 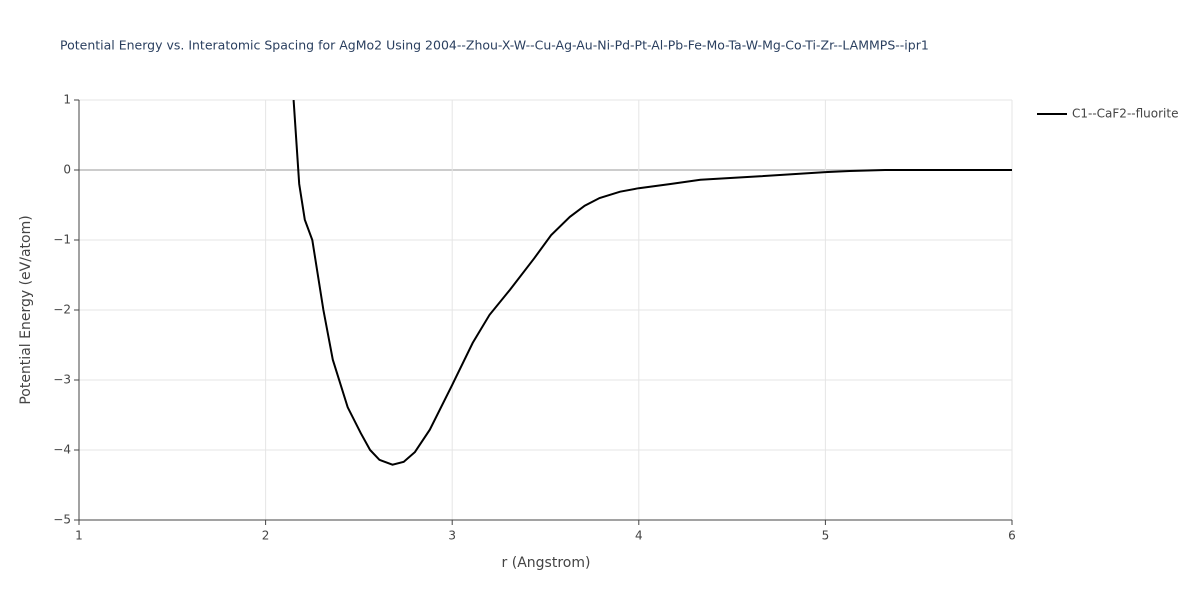 What do you see at coordinates (266, 536) in the screenshot?
I see `x-tick-label: 2` at bounding box center [266, 536].